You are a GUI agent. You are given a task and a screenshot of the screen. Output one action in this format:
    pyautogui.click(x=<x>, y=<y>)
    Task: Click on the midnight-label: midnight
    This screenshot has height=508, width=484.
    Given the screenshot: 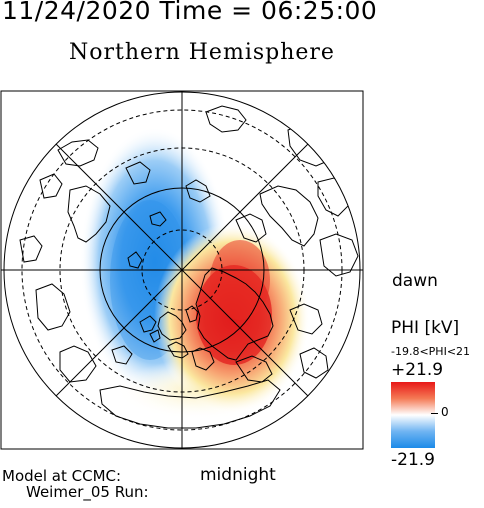 What is the action you would take?
    pyautogui.click(x=238, y=475)
    